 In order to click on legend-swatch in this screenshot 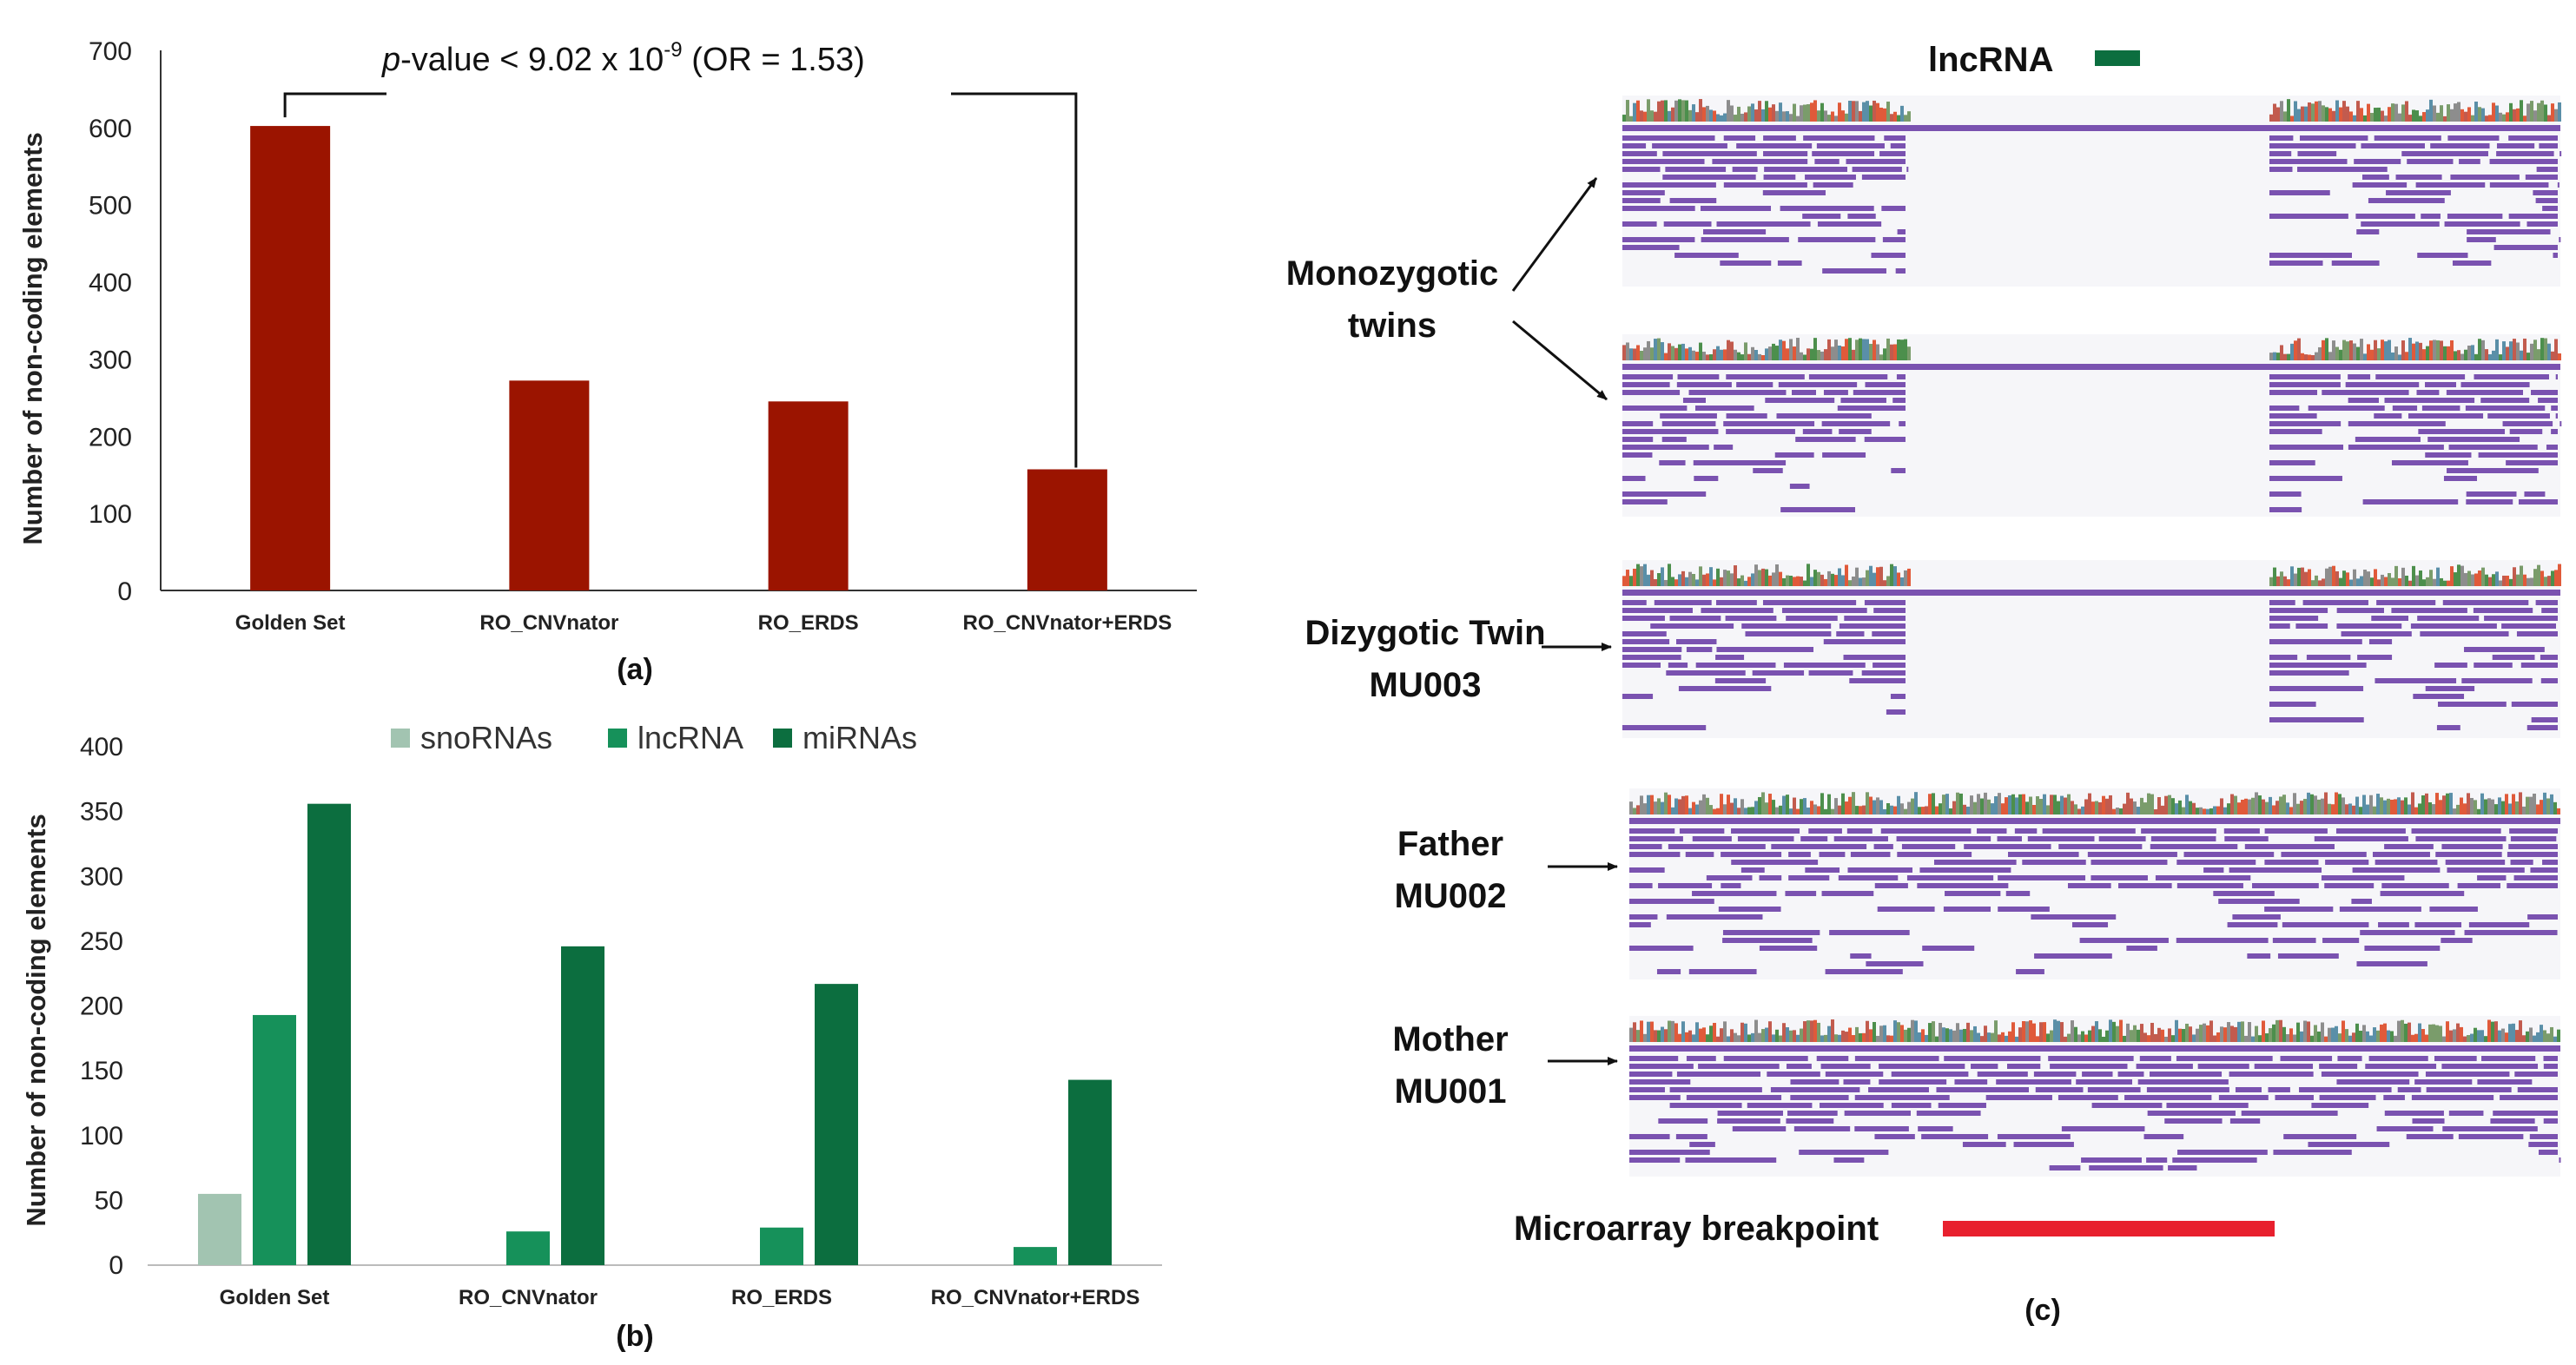, I will do `click(618, 738)`.